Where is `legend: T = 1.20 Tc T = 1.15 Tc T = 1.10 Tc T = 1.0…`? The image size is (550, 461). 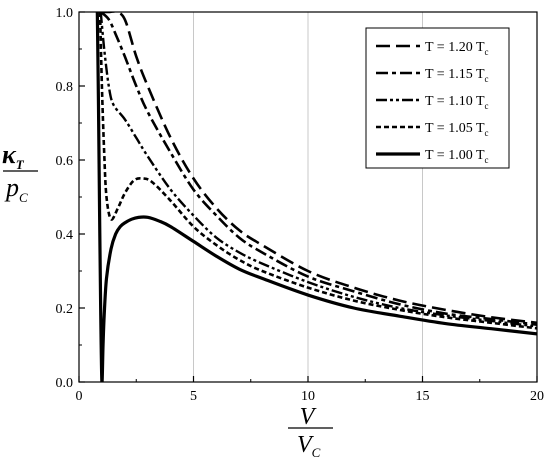 legend: T = 1.20 Tc T = 1.15 Tc T = 1.10 Tc T = 1.0… is located at coordinates (437, 98).